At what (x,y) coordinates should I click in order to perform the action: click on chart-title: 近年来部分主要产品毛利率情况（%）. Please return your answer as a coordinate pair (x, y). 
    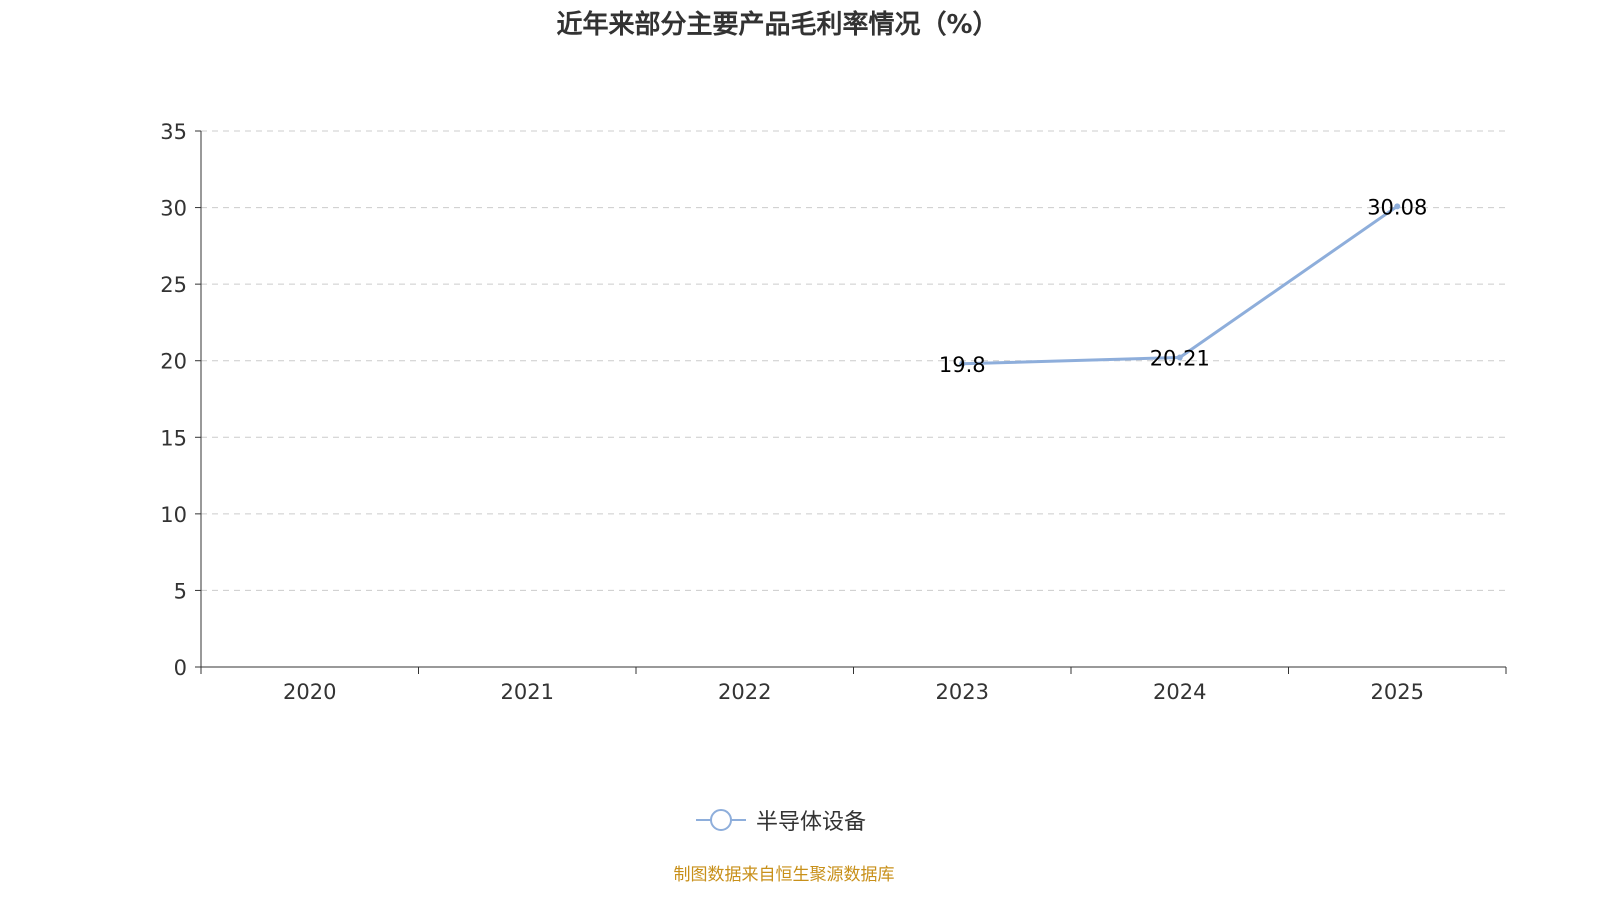
    Looking at the image, I should click on (777, 25).